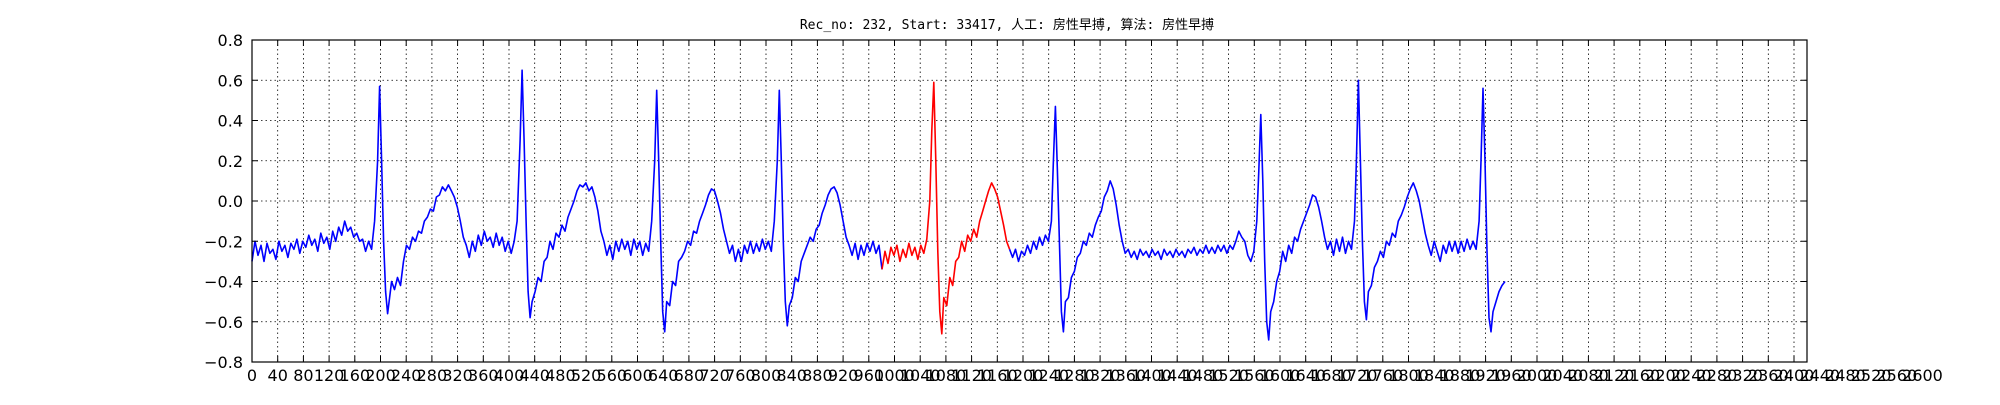 This screenshot has height=405, width=2000. I want to click on x-tick-label: 2120, so click(1614, 375).